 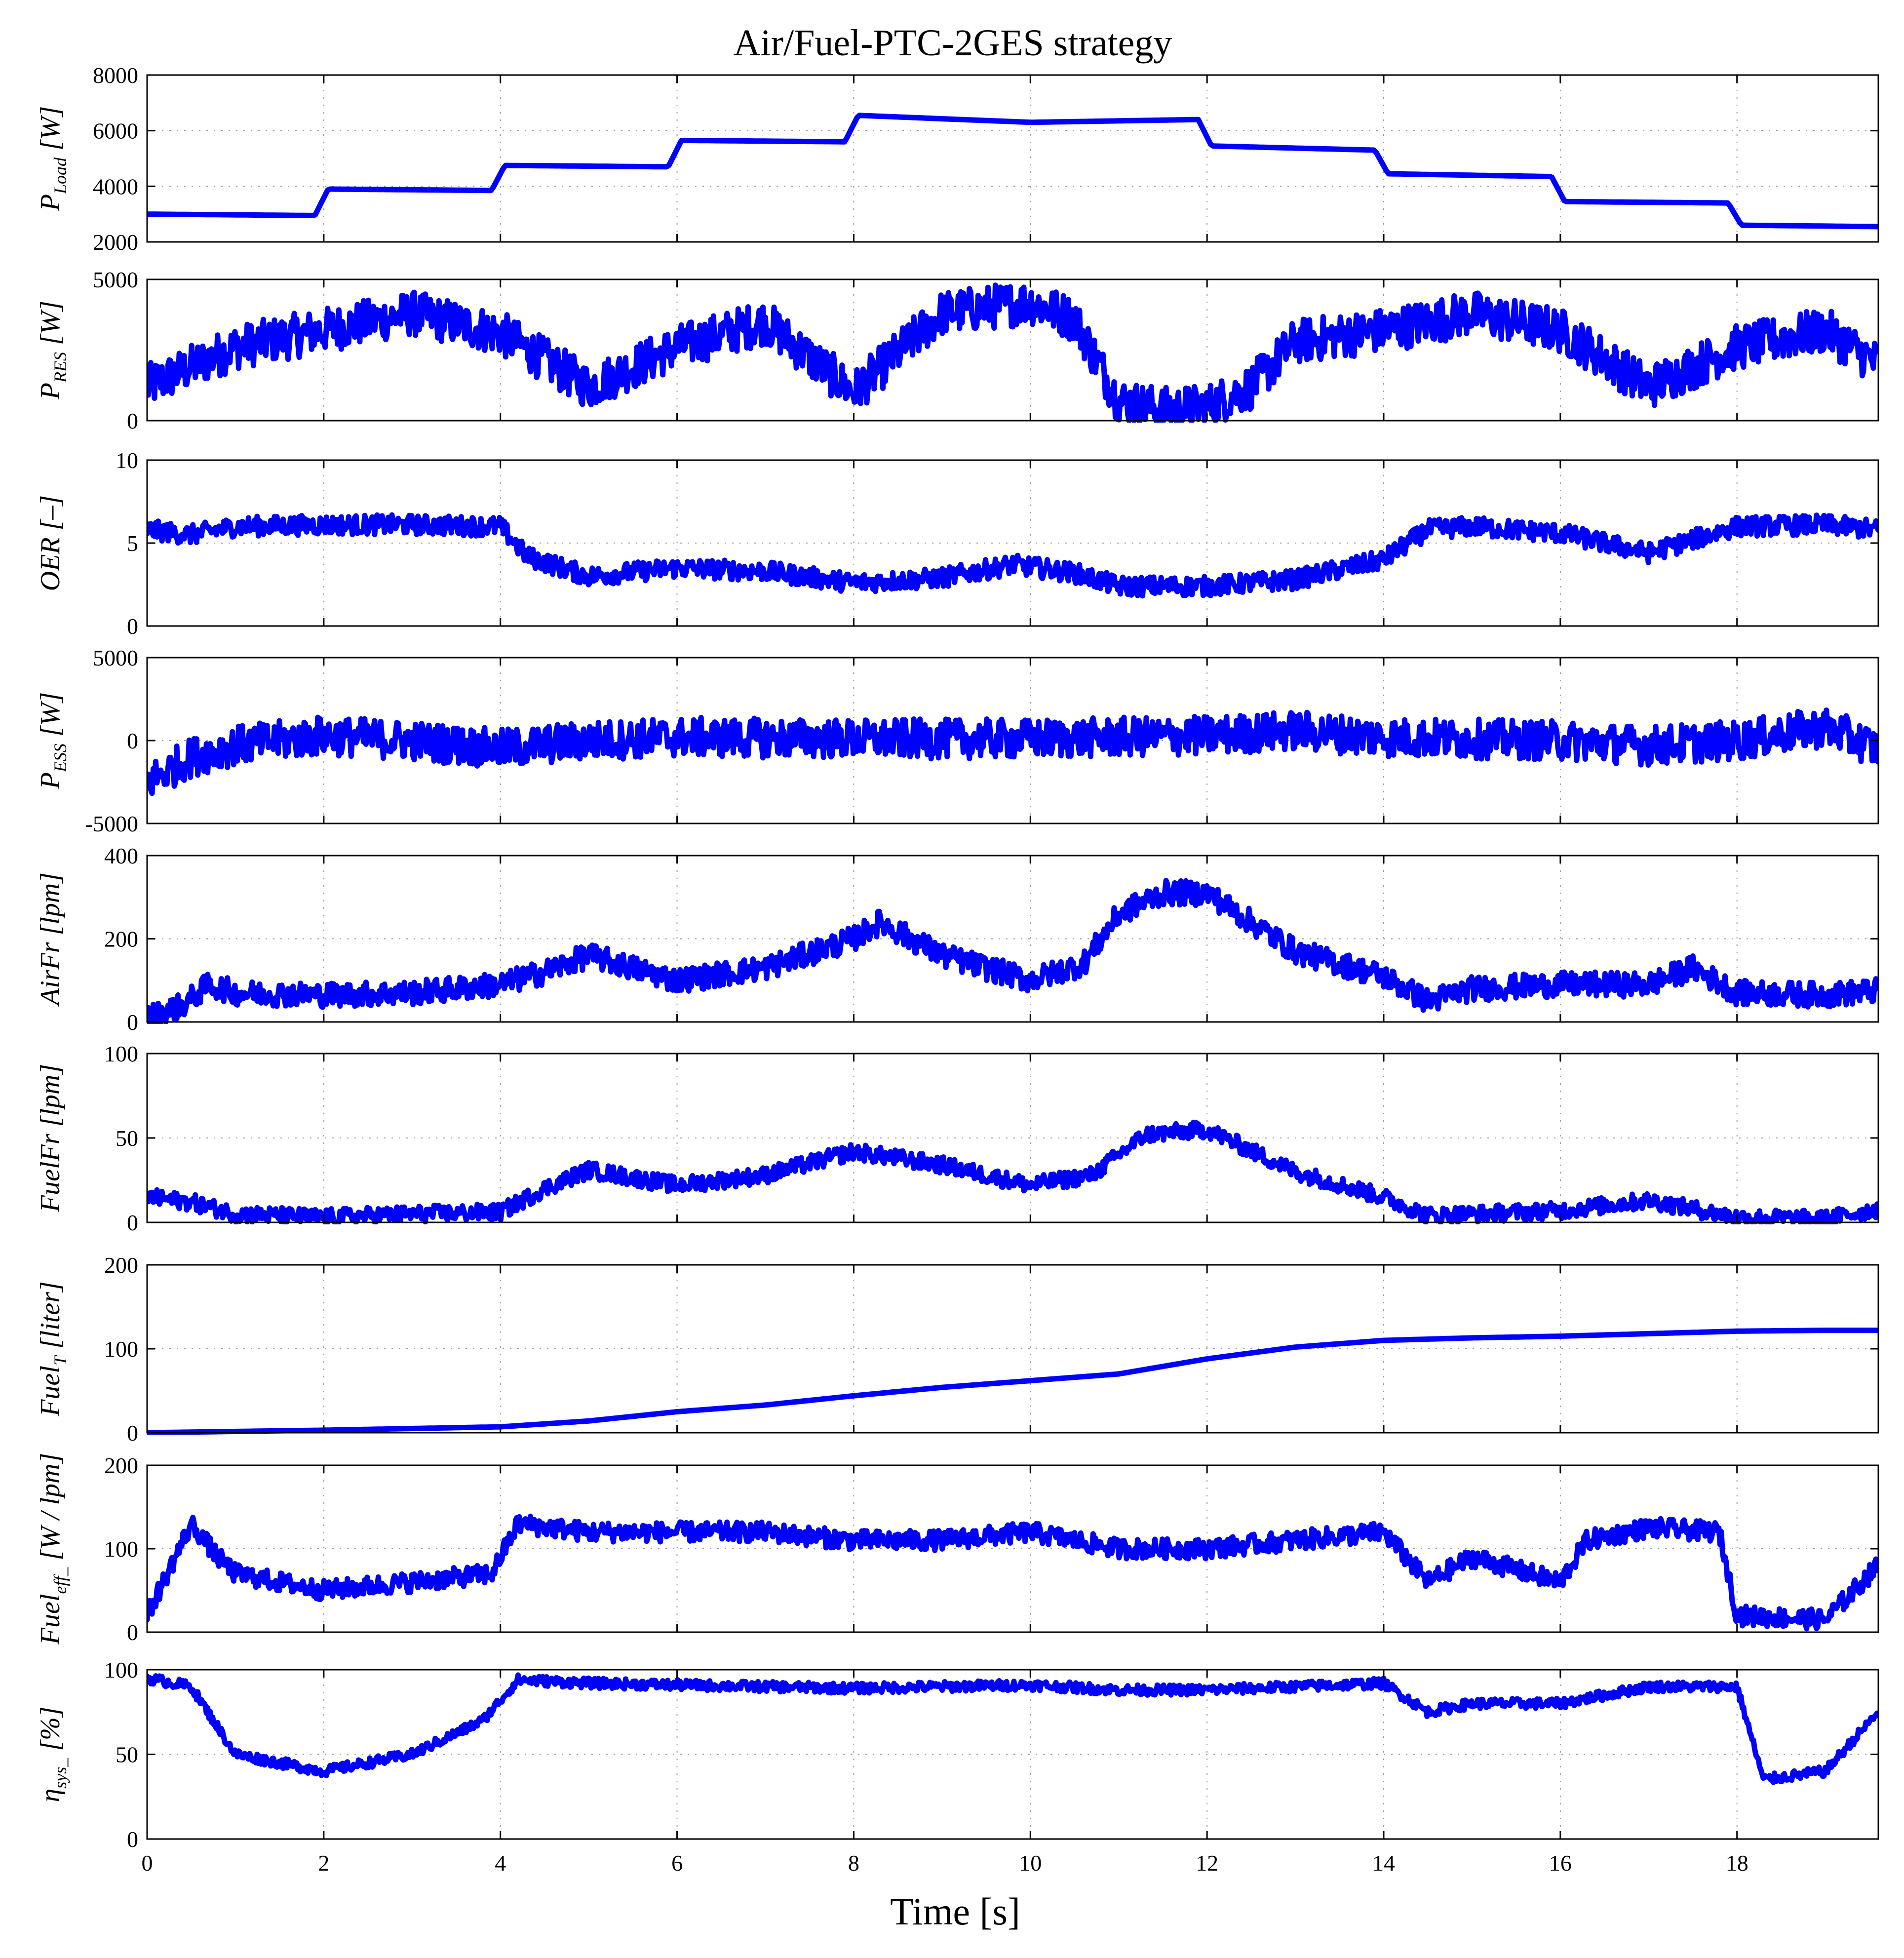 I want to click on series-line-pload, so click(x=1012, y=171).